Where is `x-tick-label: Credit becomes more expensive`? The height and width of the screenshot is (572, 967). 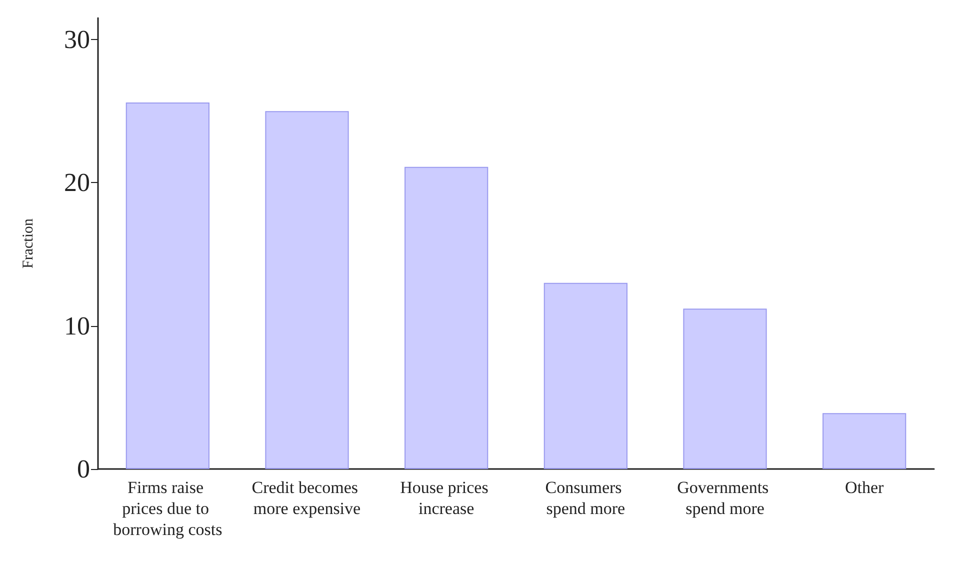 x-tick-label: Credit becomes more expensive is located at coordinates (307, 498).